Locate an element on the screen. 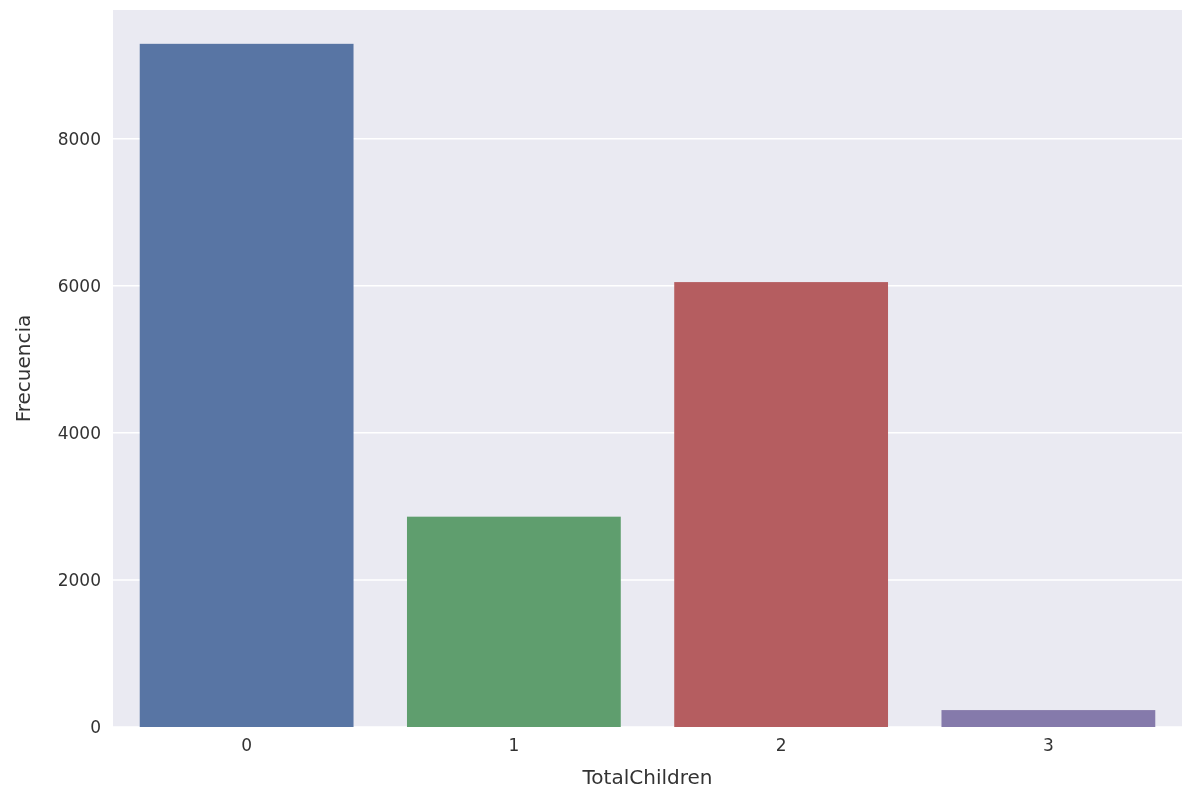  x-tick-label: 1 is located at coordinates (514, 745).